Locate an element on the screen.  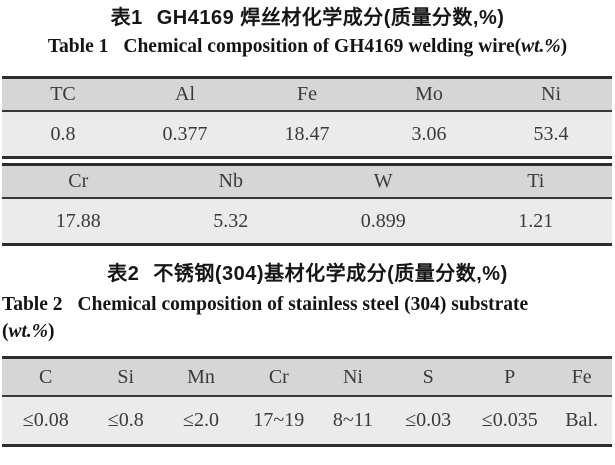
header-cell: Ti is located at coordinates (536, 181).